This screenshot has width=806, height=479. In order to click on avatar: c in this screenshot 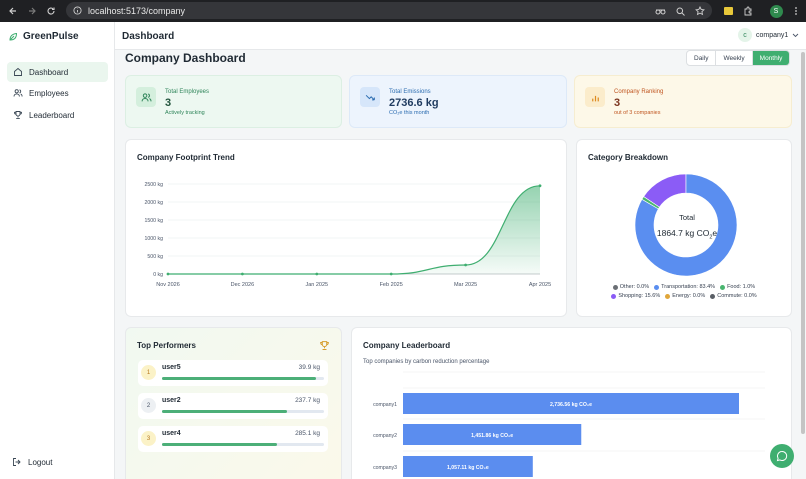, I will do `click(745, 35)`.